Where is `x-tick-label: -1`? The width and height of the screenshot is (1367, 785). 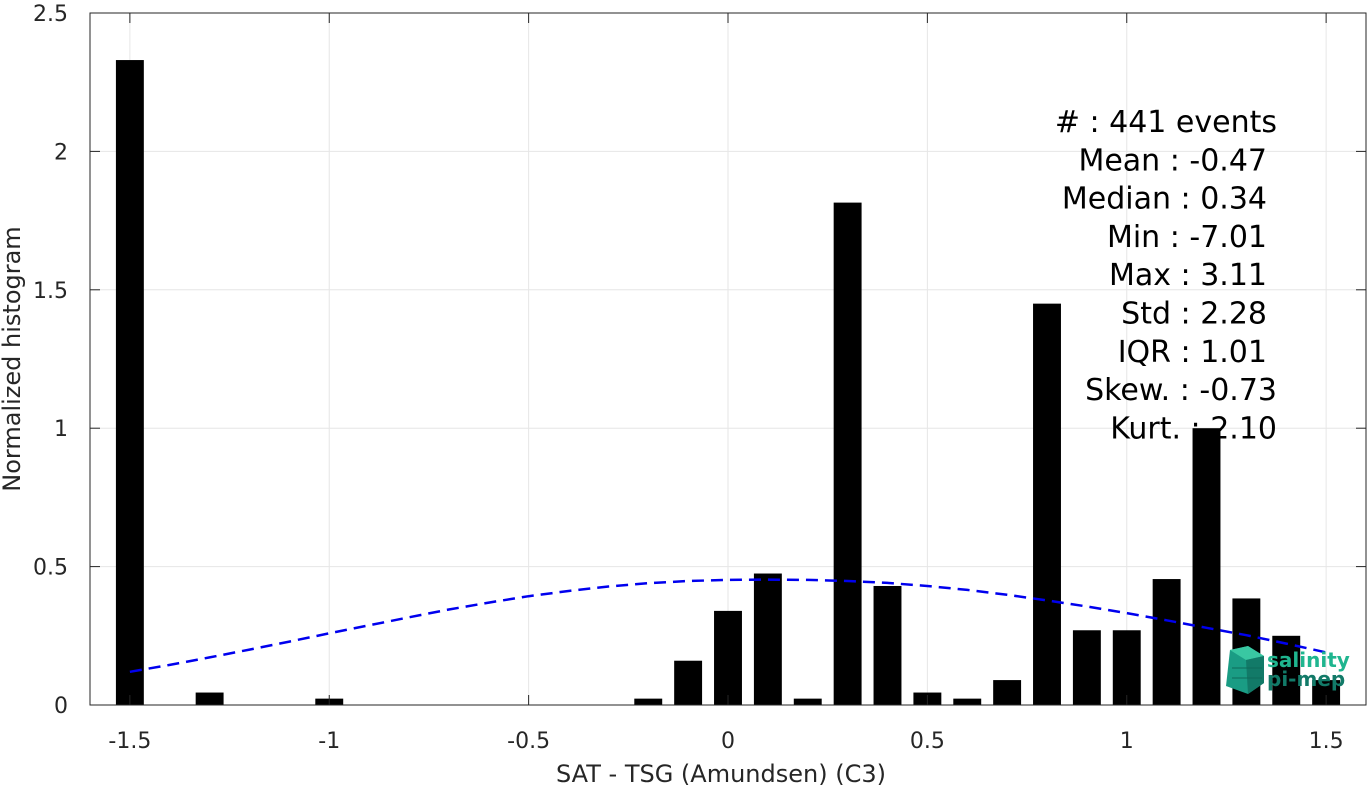
x-tick-label: -1 is located at coordinates (329, 741).